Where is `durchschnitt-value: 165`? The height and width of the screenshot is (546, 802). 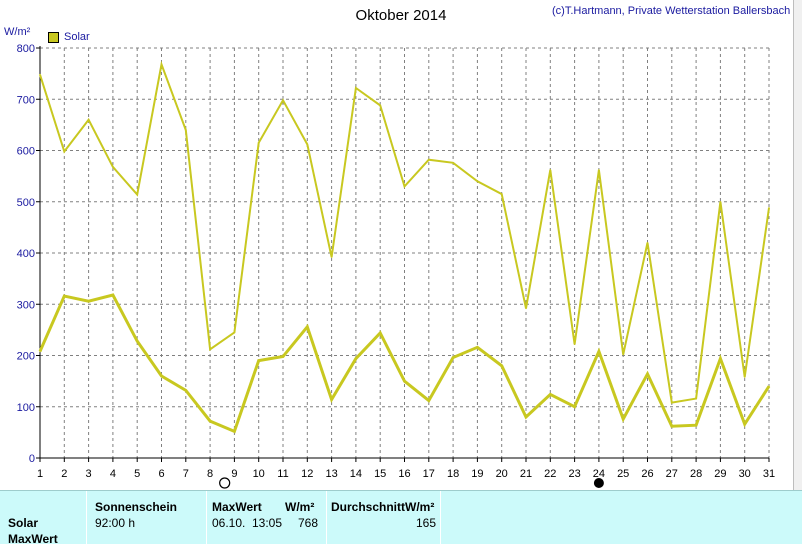 durchschnitt-value: 165 is located at coordinates (426, 523).